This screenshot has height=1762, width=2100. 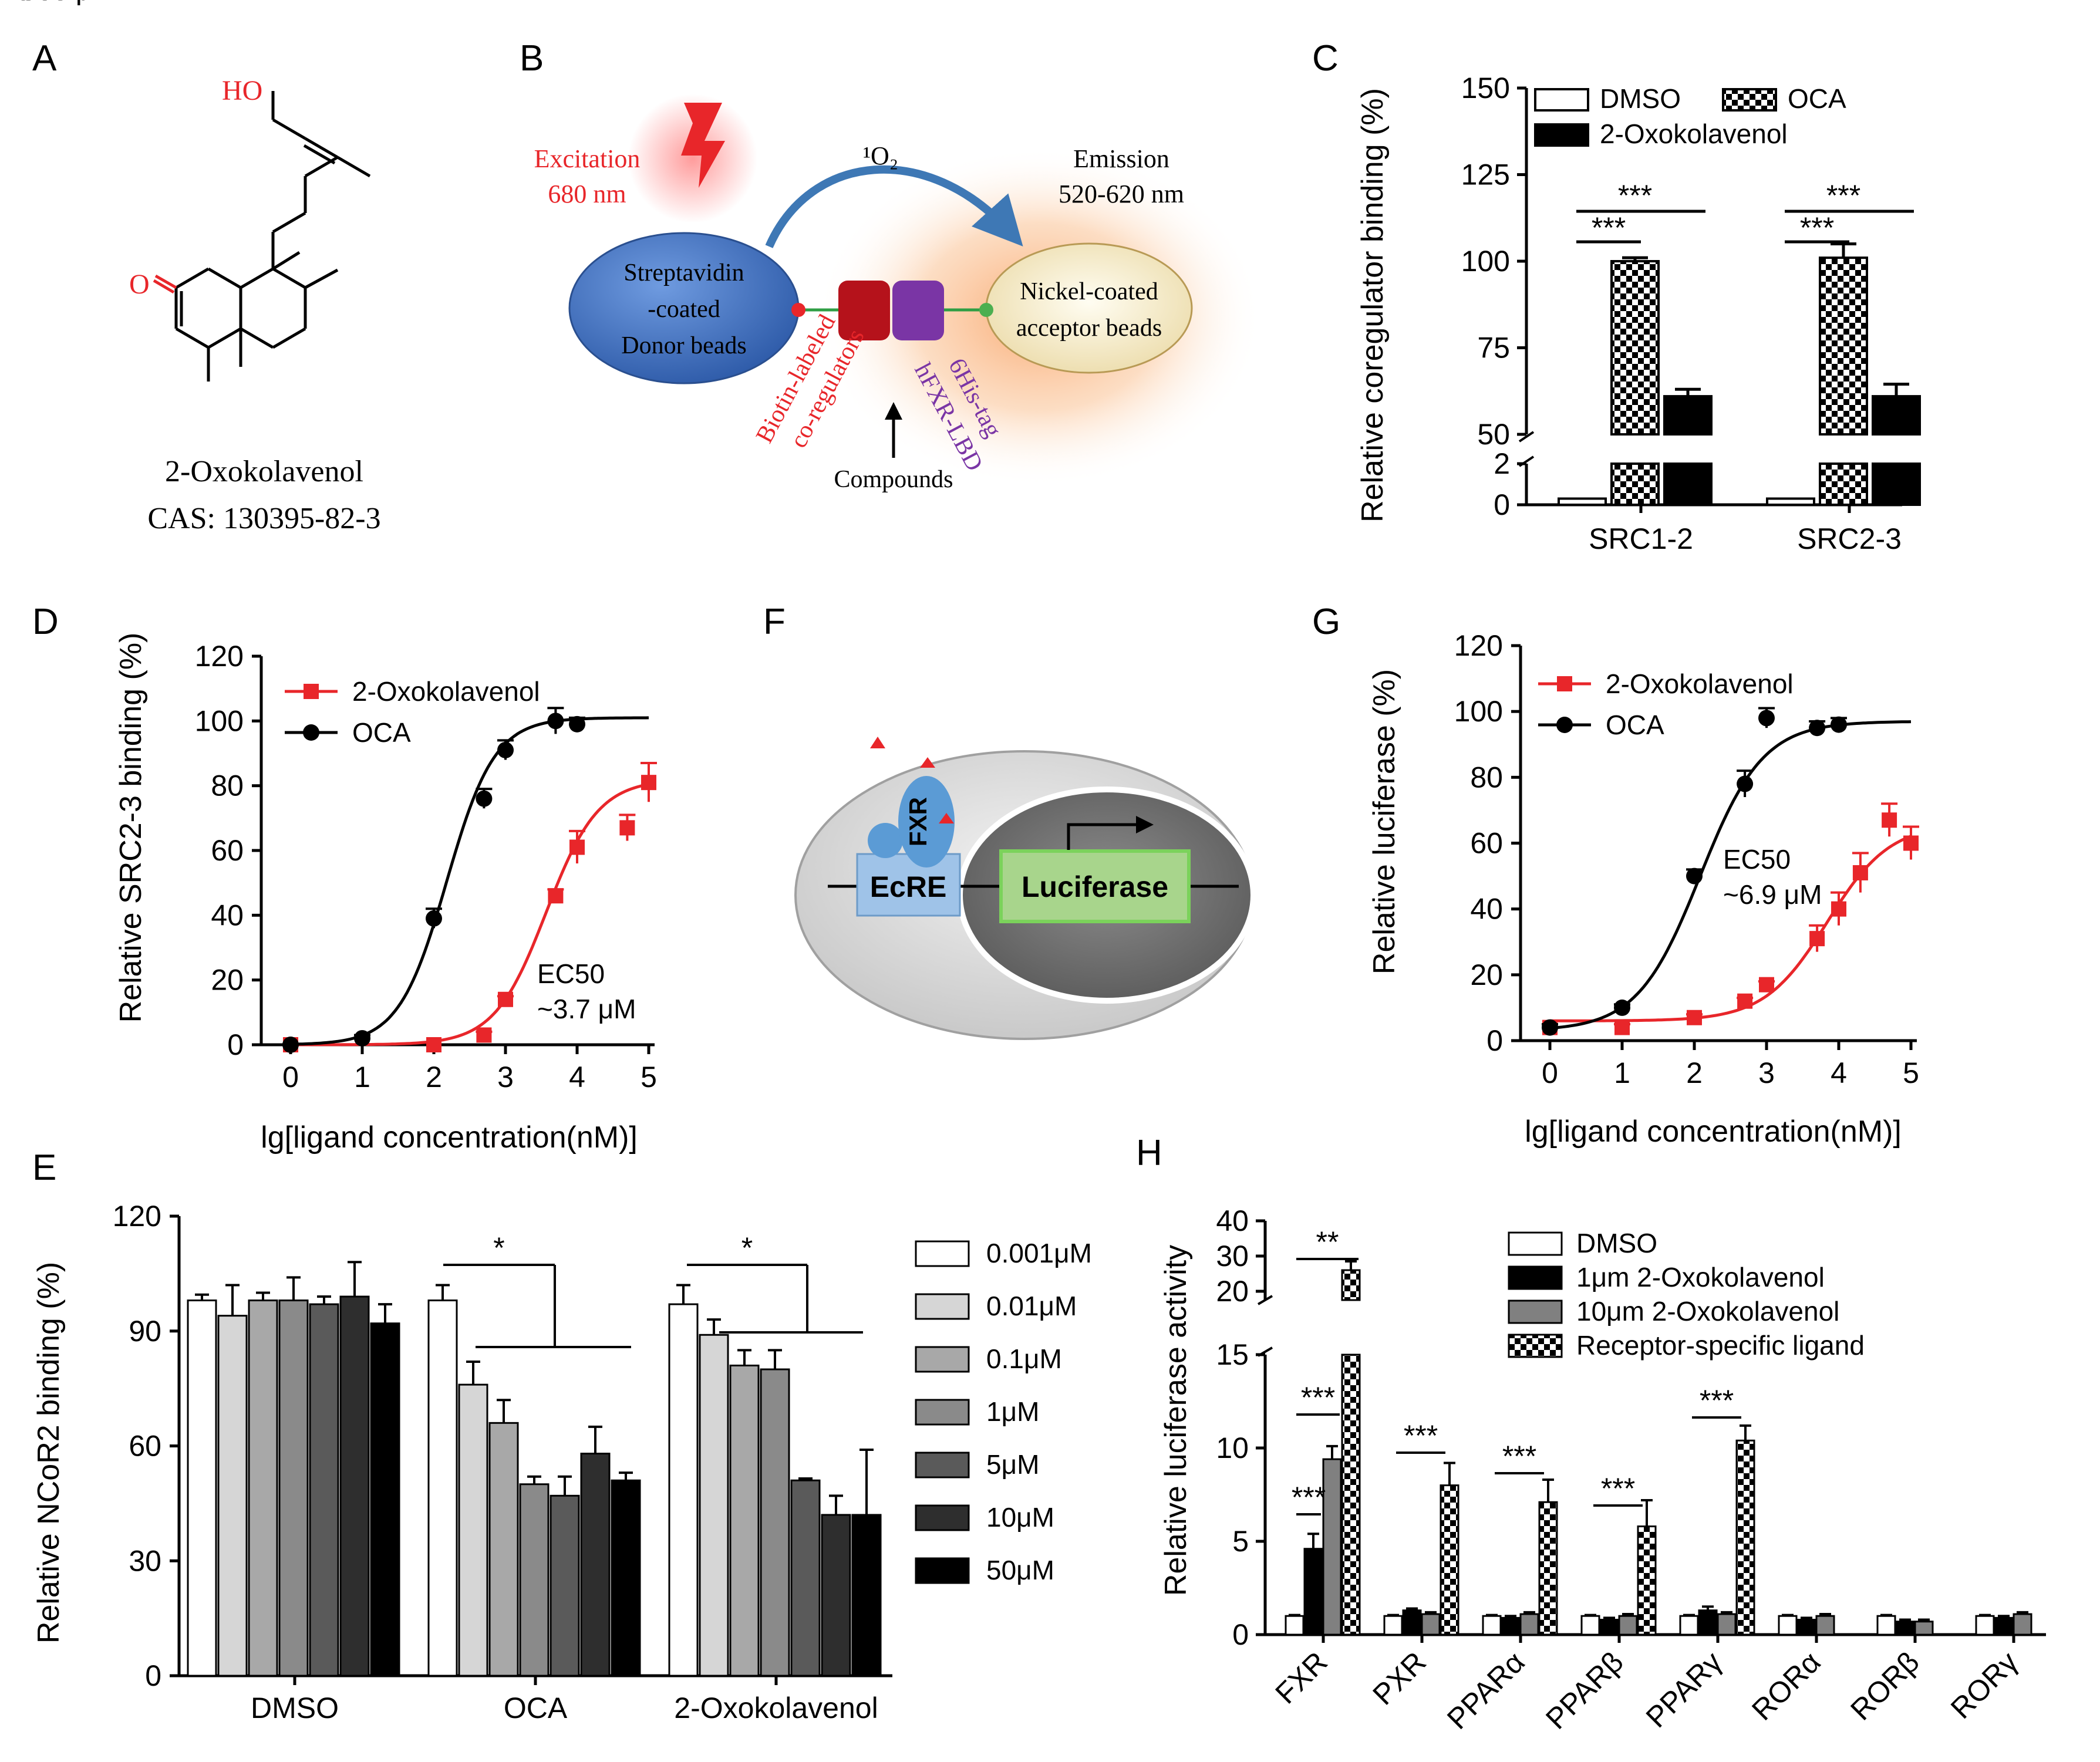 What do you see at coordinates (692, 159) in the screenshot?
I see `excitation-glow` at bounding box center [692, 159].